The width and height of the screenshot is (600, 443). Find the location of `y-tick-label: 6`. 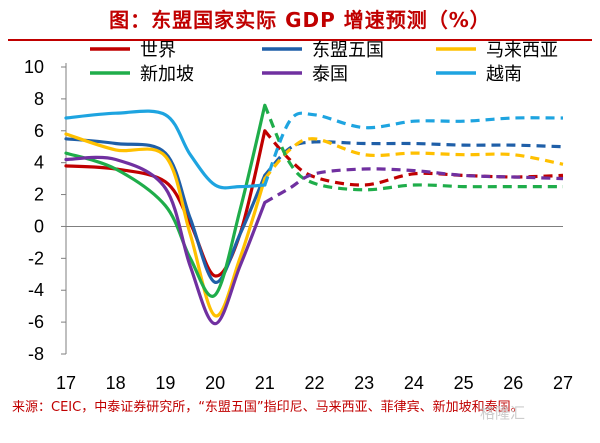

y-tick-label: 6 is located at coordinates (39, 131).